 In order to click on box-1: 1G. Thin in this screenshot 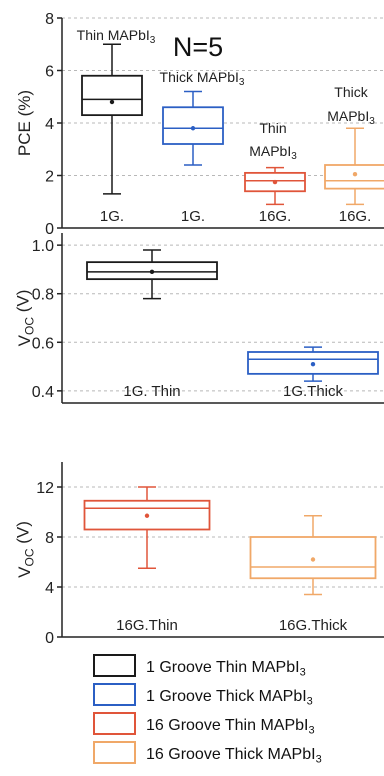, I will do `click(152, 324)`.